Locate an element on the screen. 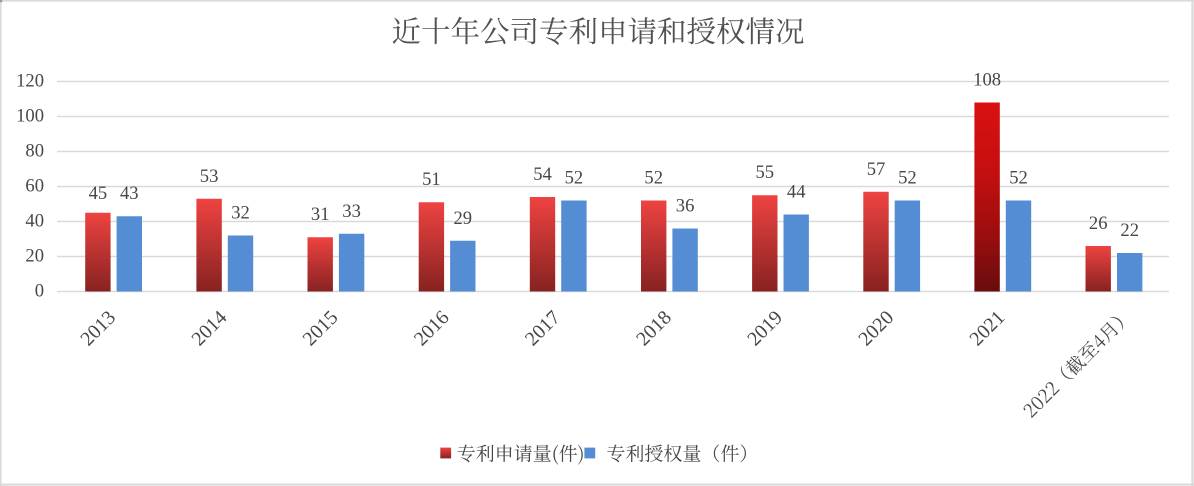 This screenshot has height=486, width=1194. svg-text: 31 is located at coordinates (320, 214).